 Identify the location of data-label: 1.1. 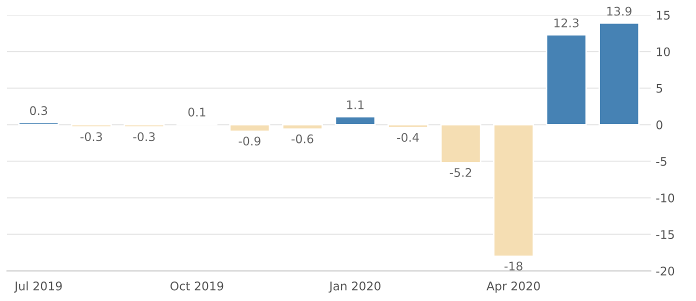
(355, 105).